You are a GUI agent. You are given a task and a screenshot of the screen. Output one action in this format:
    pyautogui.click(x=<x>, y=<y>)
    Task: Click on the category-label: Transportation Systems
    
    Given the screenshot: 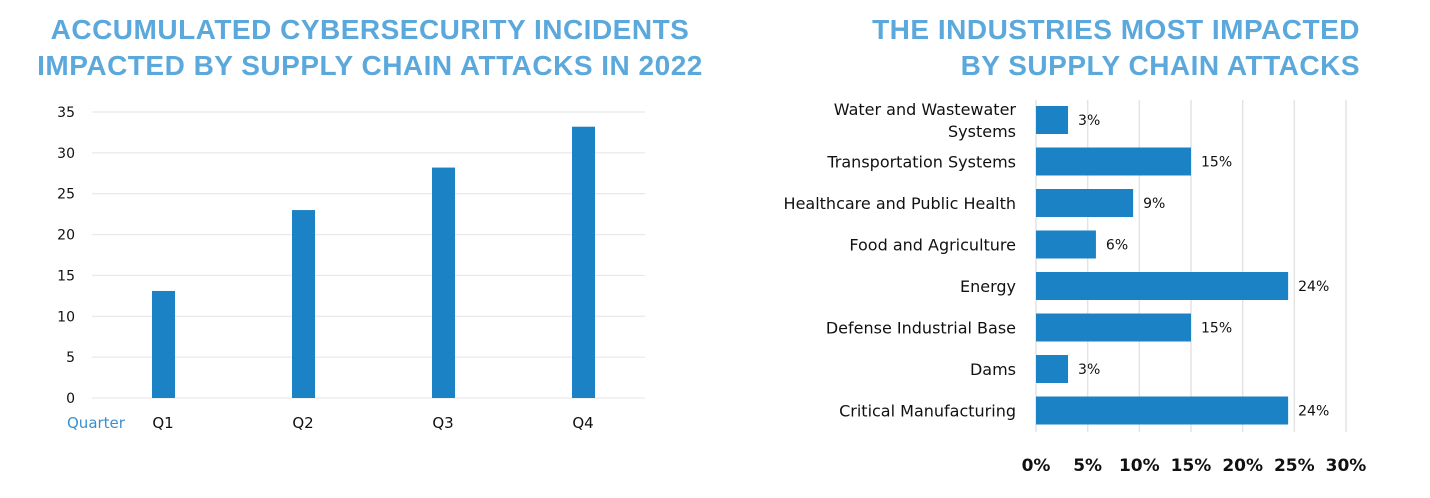 What is the action you would take?
    pyautogui.click(x=921, y=162)
    